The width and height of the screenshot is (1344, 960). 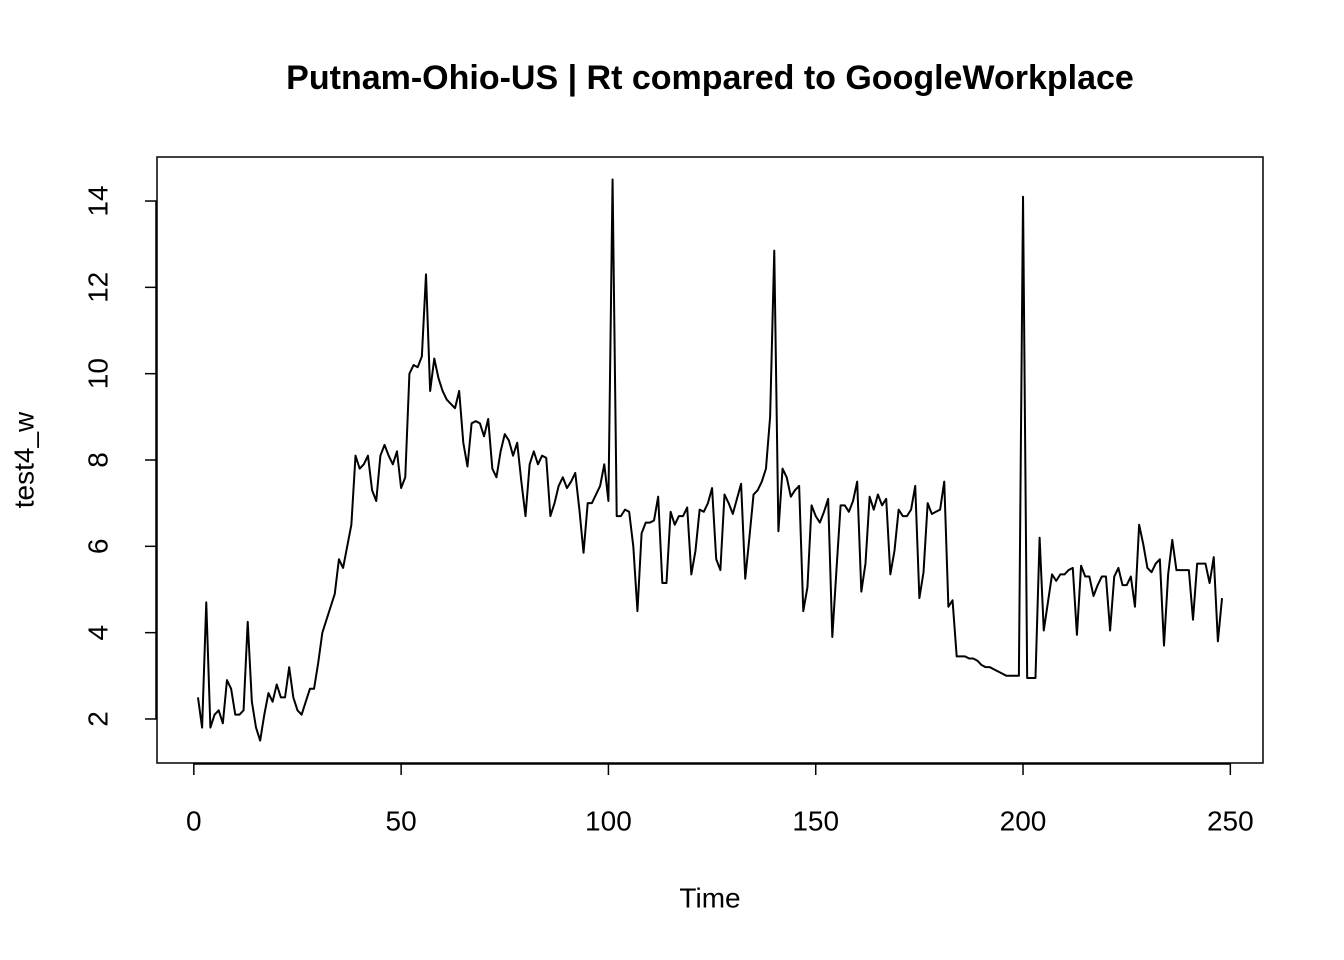 I want to click on x-tick-label: 200, so click(x=1023, y=820).